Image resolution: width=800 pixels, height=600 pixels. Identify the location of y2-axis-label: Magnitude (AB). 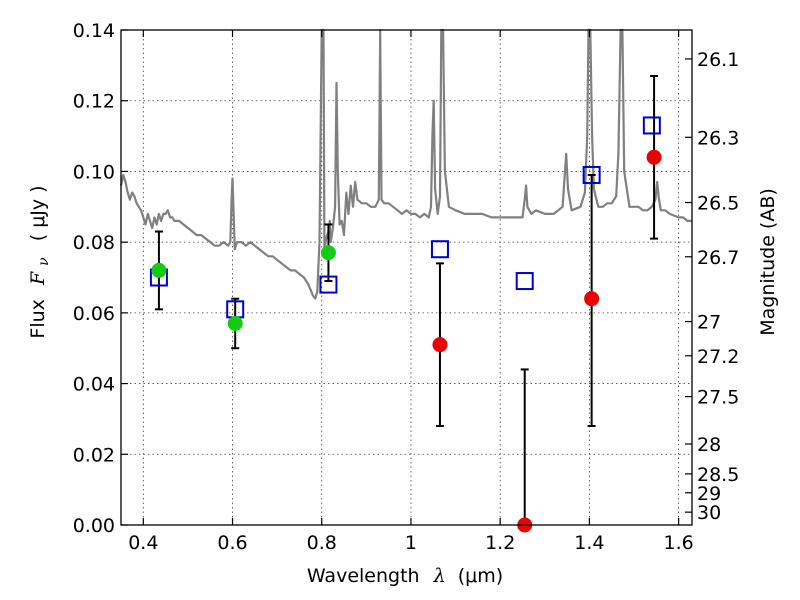
(768, 262).